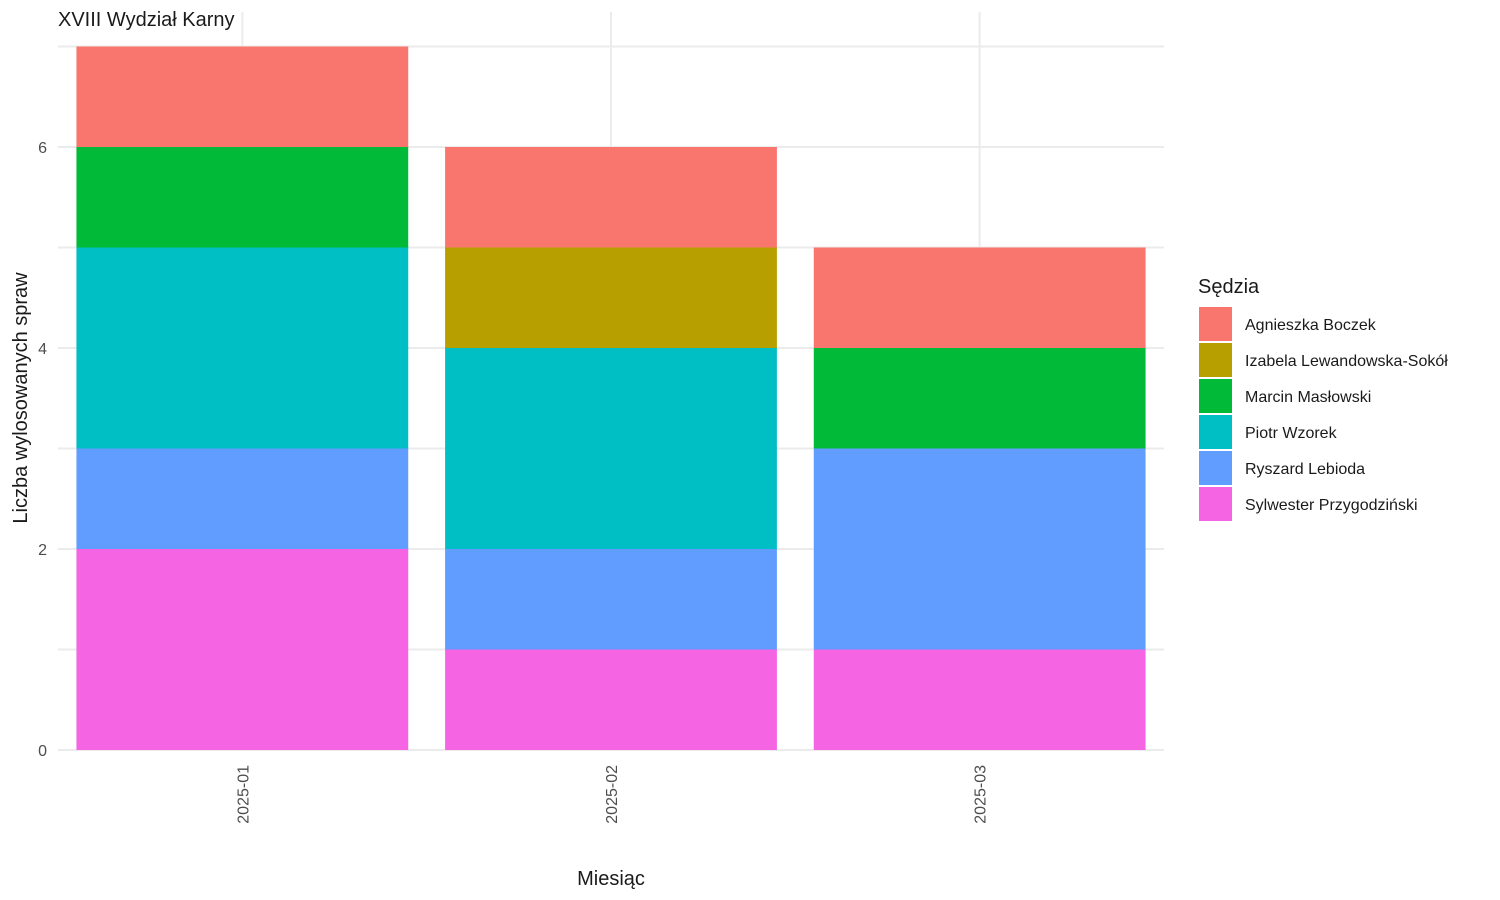 The width and height of the screenshot is (1500, 900). Describe the element at coordinates (146, 20) in the screenshot. I see `chart-title: XVIII Wydział Karny` at that location.